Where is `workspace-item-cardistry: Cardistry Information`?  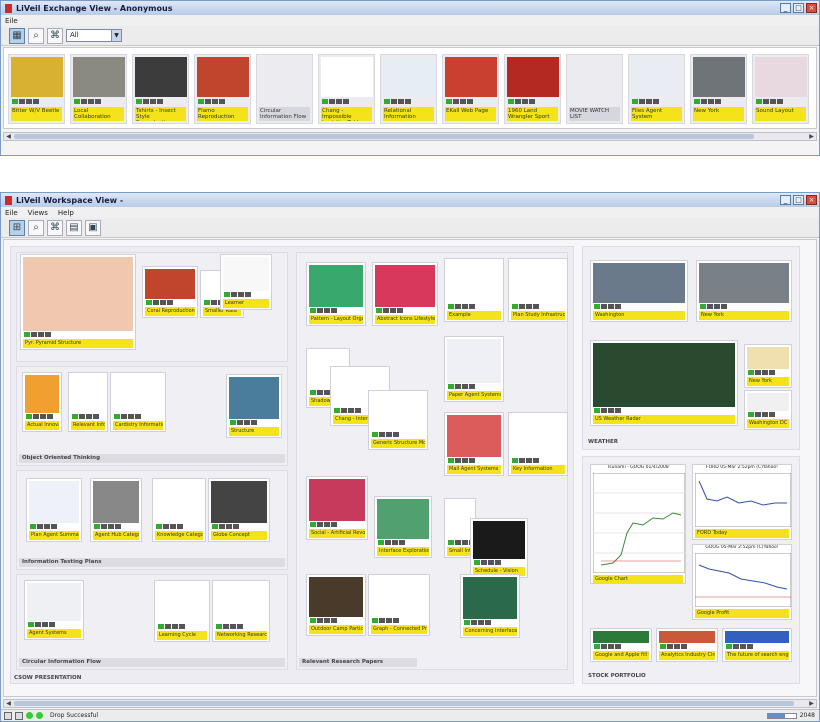
workspace-item-cardistry: Cardistry Information is located at coordinates (138, 402).